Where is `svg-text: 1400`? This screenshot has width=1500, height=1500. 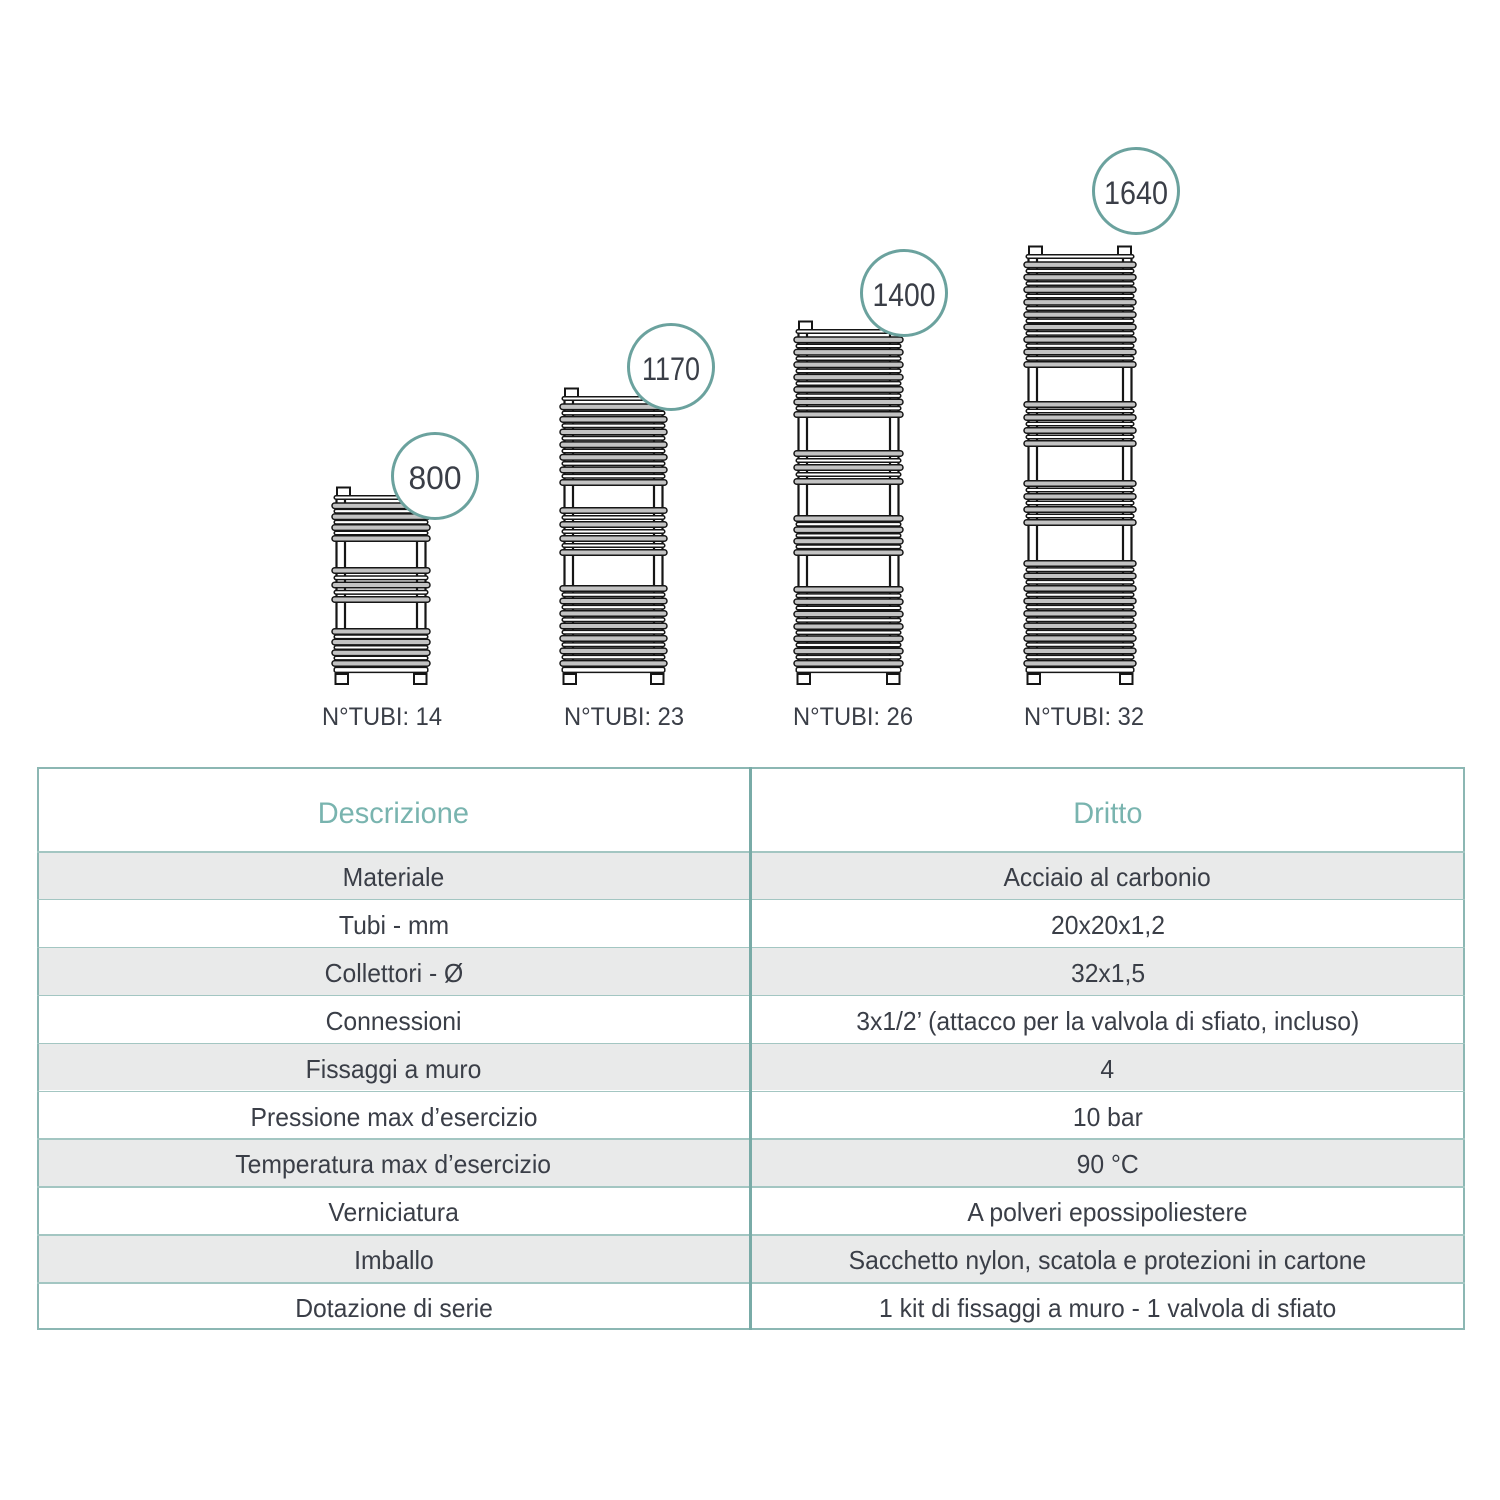 svg-text: 1400 is located at coordinates (904, 295).